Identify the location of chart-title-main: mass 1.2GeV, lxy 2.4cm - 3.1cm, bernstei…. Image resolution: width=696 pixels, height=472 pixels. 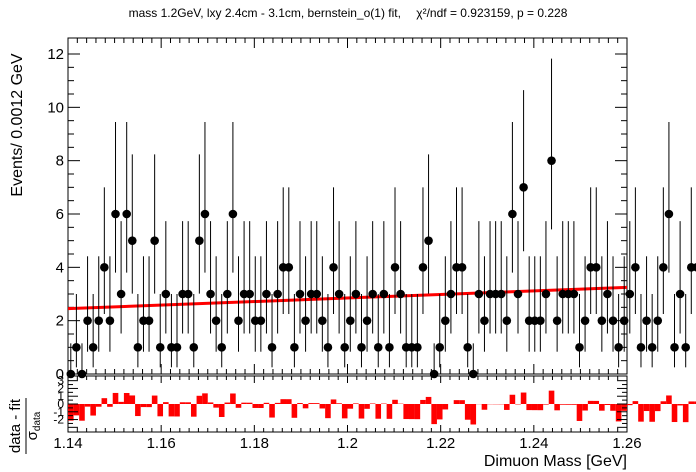
(264, 13).